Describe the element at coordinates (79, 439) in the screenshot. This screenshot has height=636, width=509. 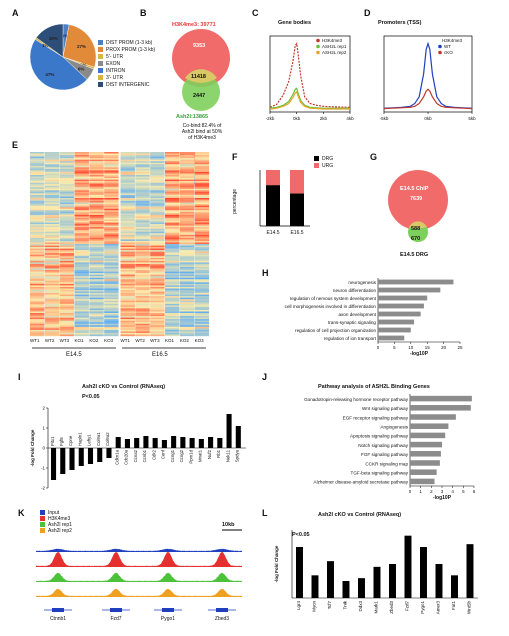
I see `category-label: Hapln1` at that location.